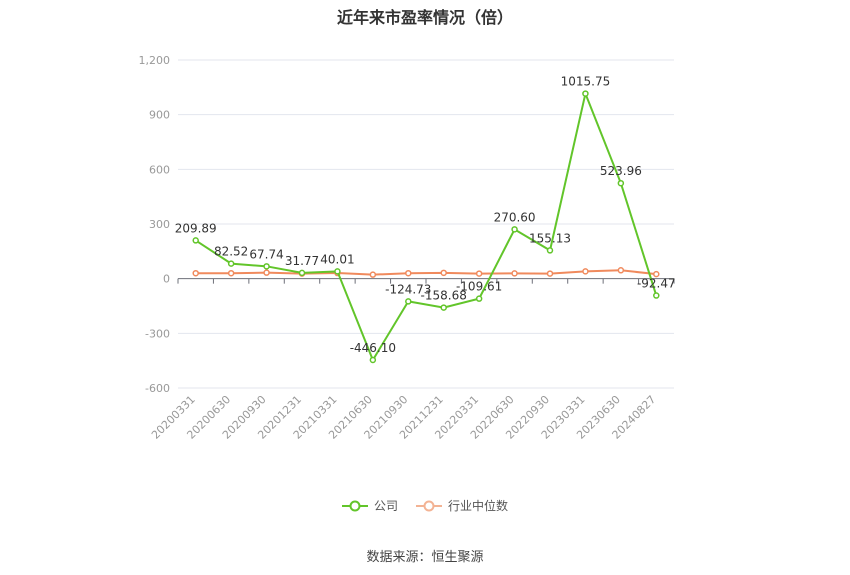 This screenshot has height=575, width=850. What do you see at coordinates (155, 60) in the screenshot?
I see `y-tick-label: 1,200` at bounding box center [155, 60].